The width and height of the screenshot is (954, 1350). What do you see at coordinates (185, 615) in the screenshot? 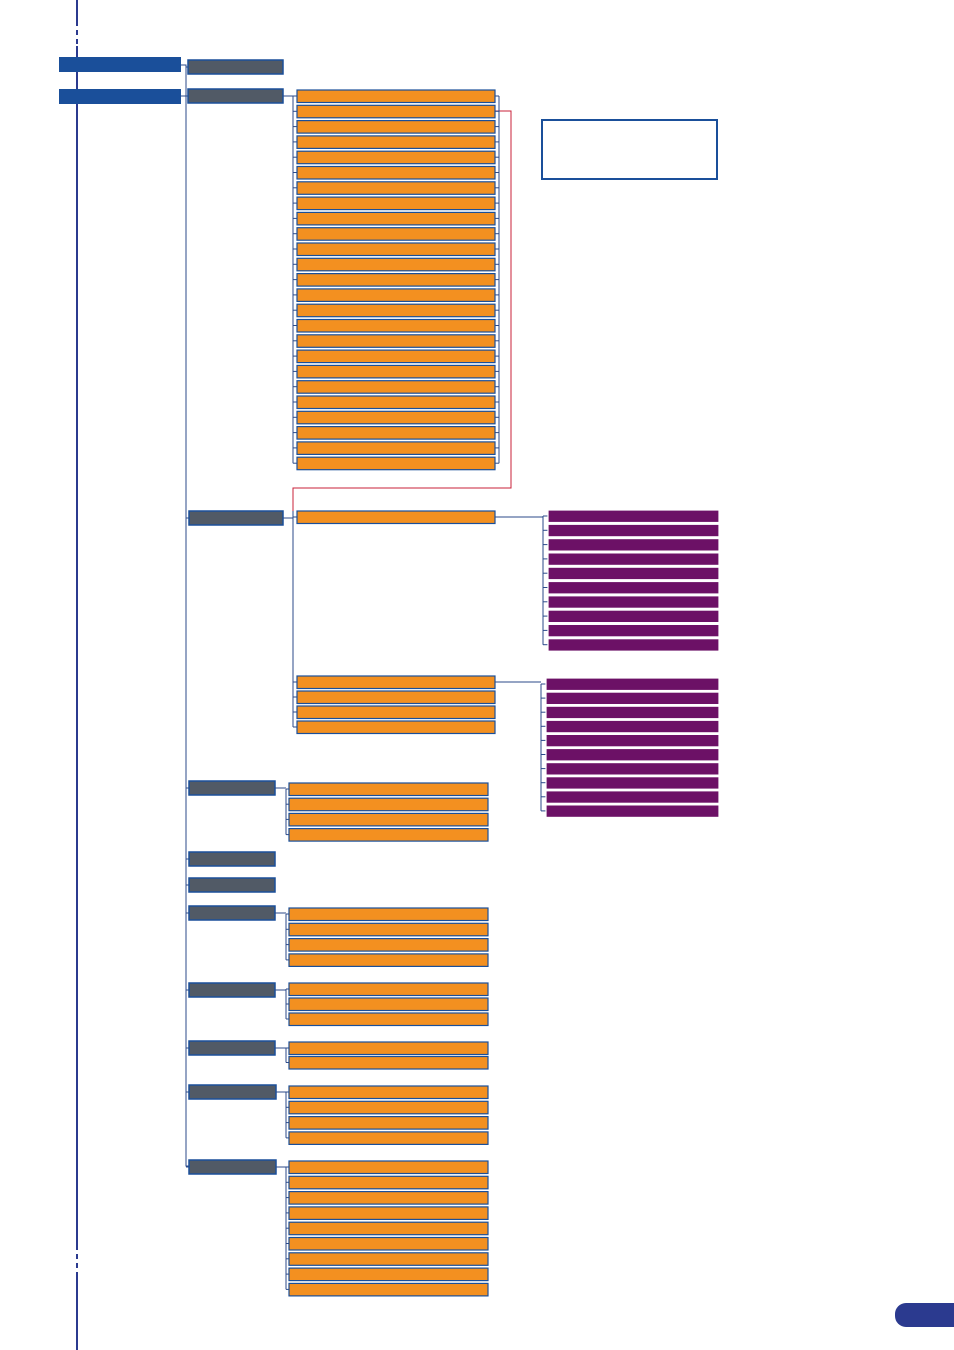
I see `trunk-line` at bounding box center [185, 615].